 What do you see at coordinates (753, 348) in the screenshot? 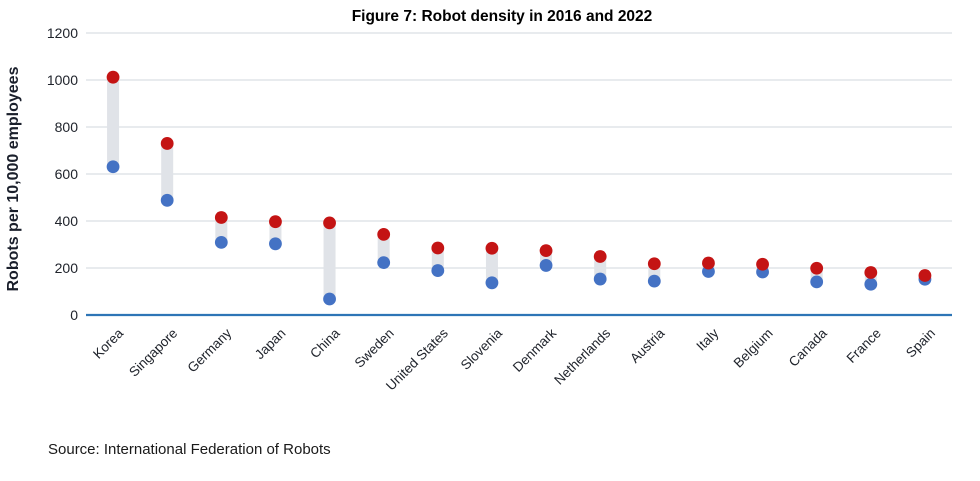
I see `x-category-label: Belgium` at bounding box center [753, 348].